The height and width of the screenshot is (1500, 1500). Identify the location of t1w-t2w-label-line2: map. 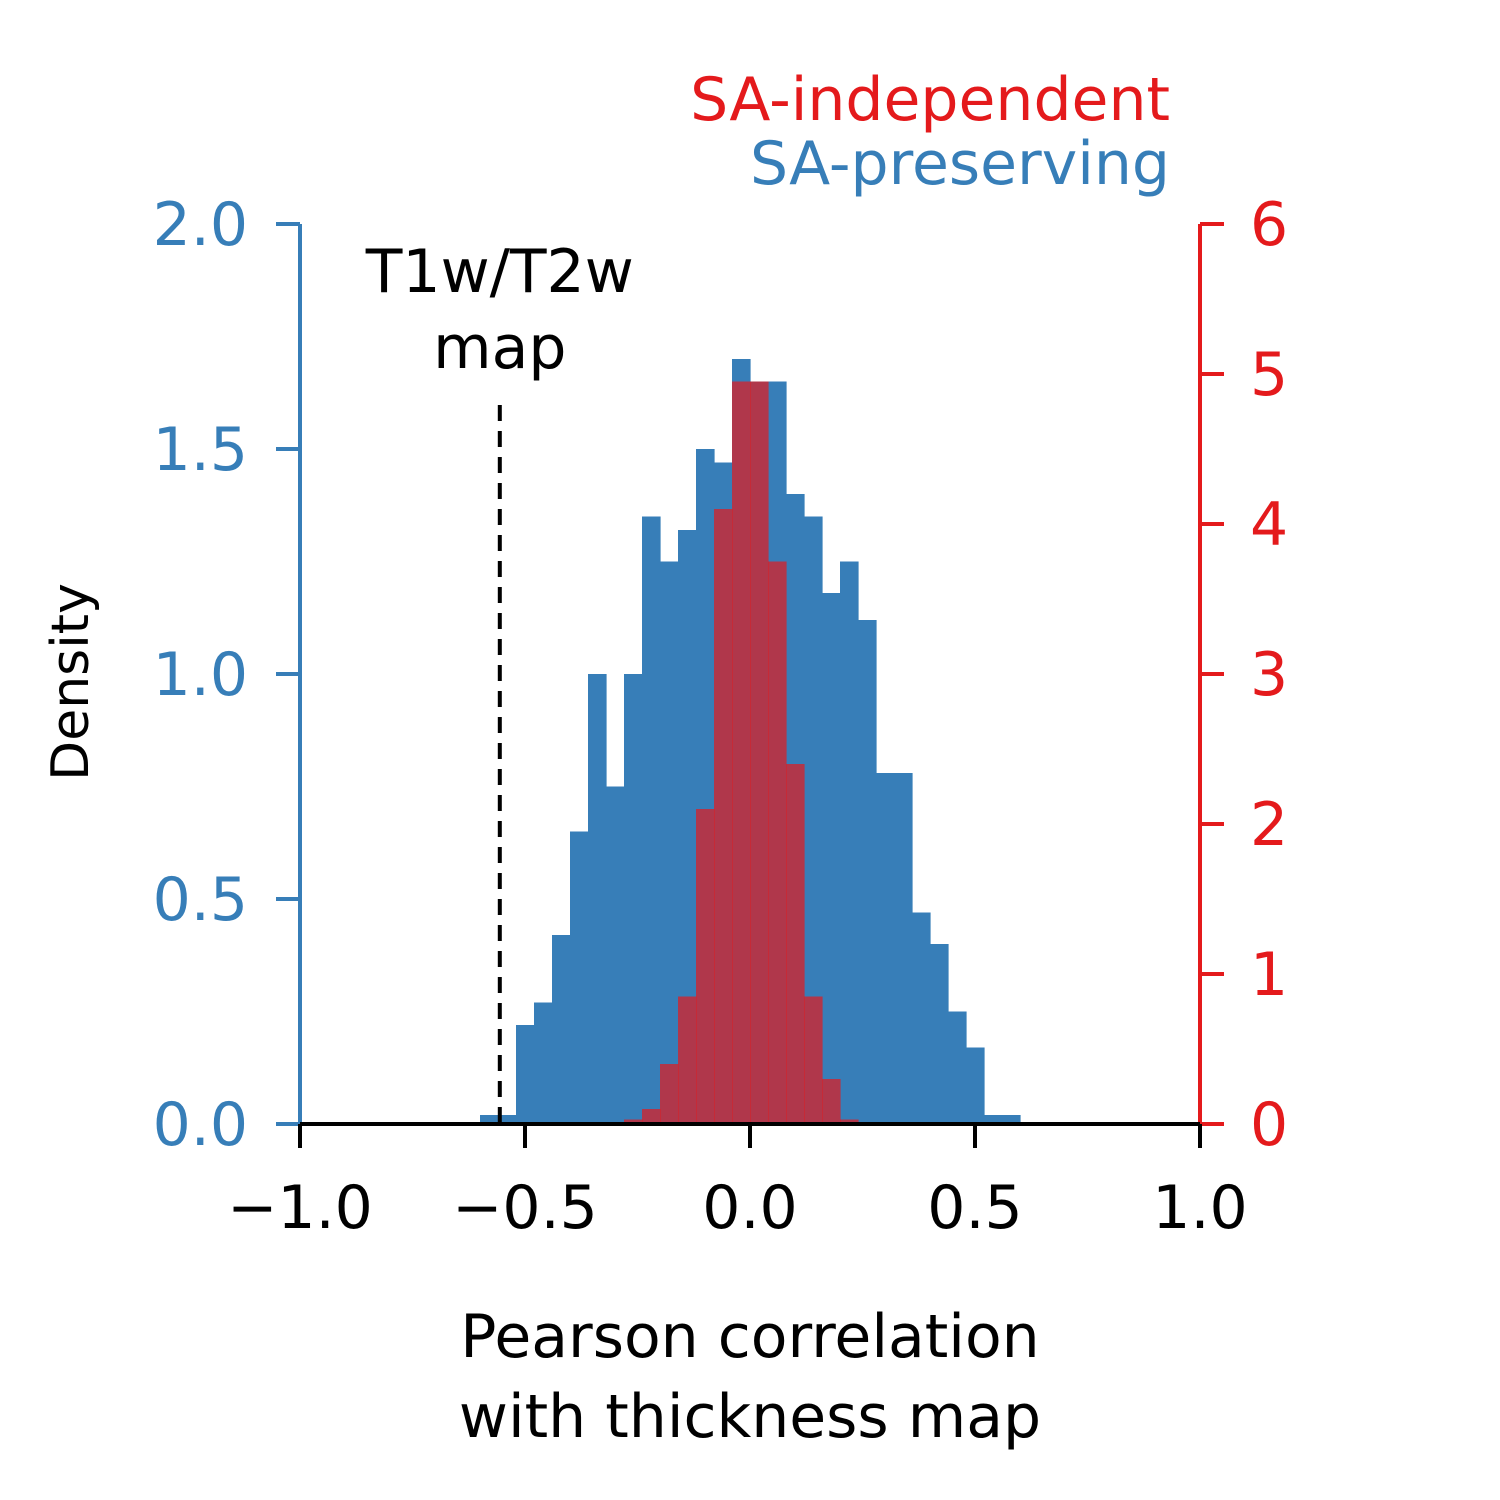
(499, 348).